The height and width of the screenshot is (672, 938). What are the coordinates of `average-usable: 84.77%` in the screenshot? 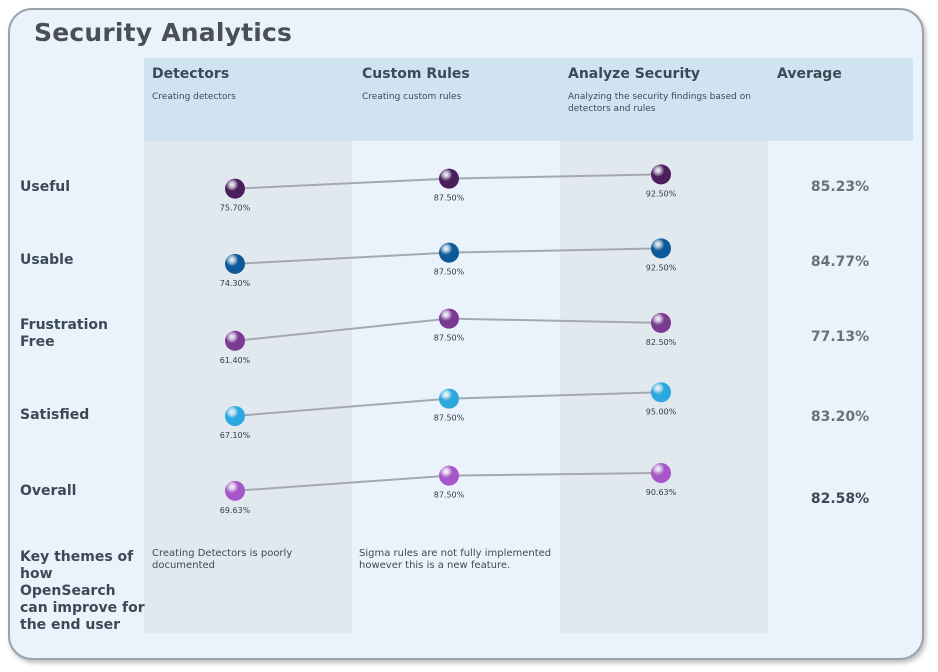 It's located at (840, 262).